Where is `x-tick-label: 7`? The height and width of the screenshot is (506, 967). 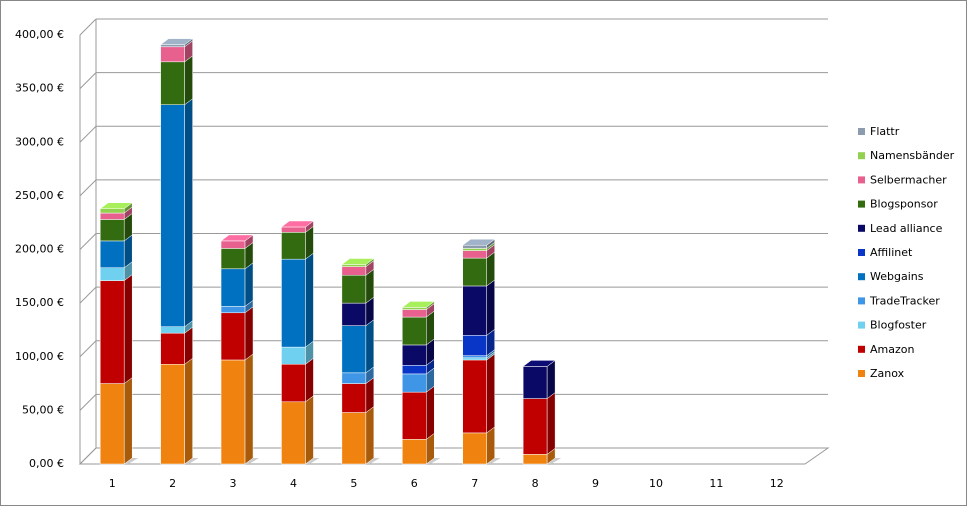 x-tick-label: 7 is located at coordinates (474, 483).